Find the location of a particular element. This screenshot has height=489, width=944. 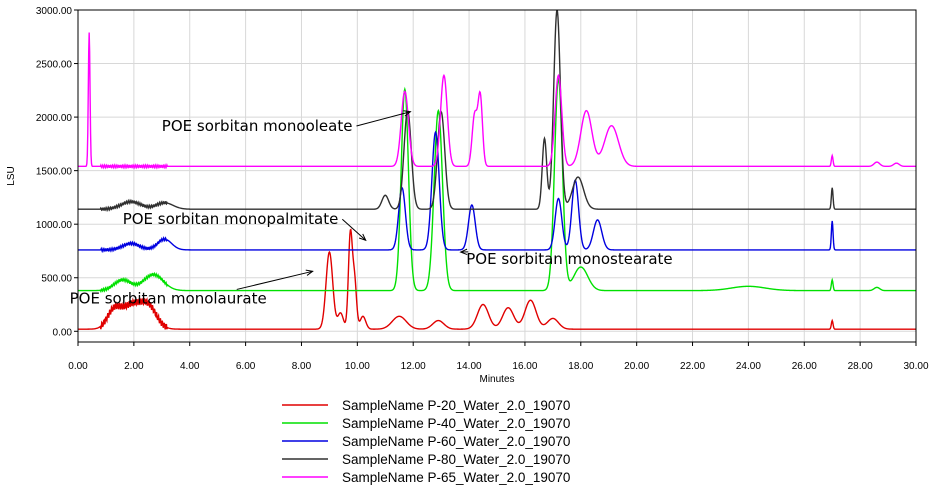

x-tick-label: 26.00 is located at coordinates (804, 366).